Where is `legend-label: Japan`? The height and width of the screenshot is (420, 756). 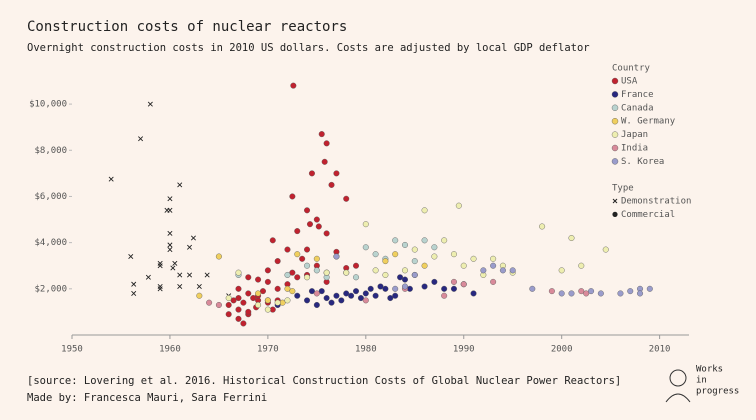 legend-label: Japan is located at coordinates (634, 135).